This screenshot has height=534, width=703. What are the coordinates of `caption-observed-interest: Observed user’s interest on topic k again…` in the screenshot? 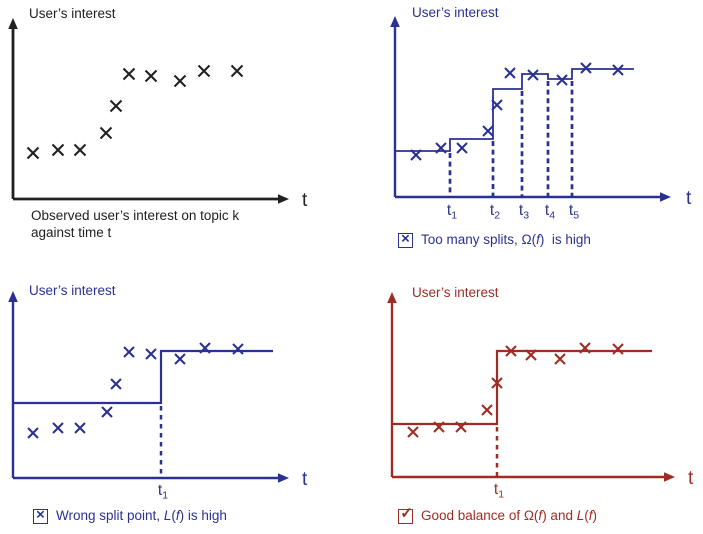 It's located at (135, 224).